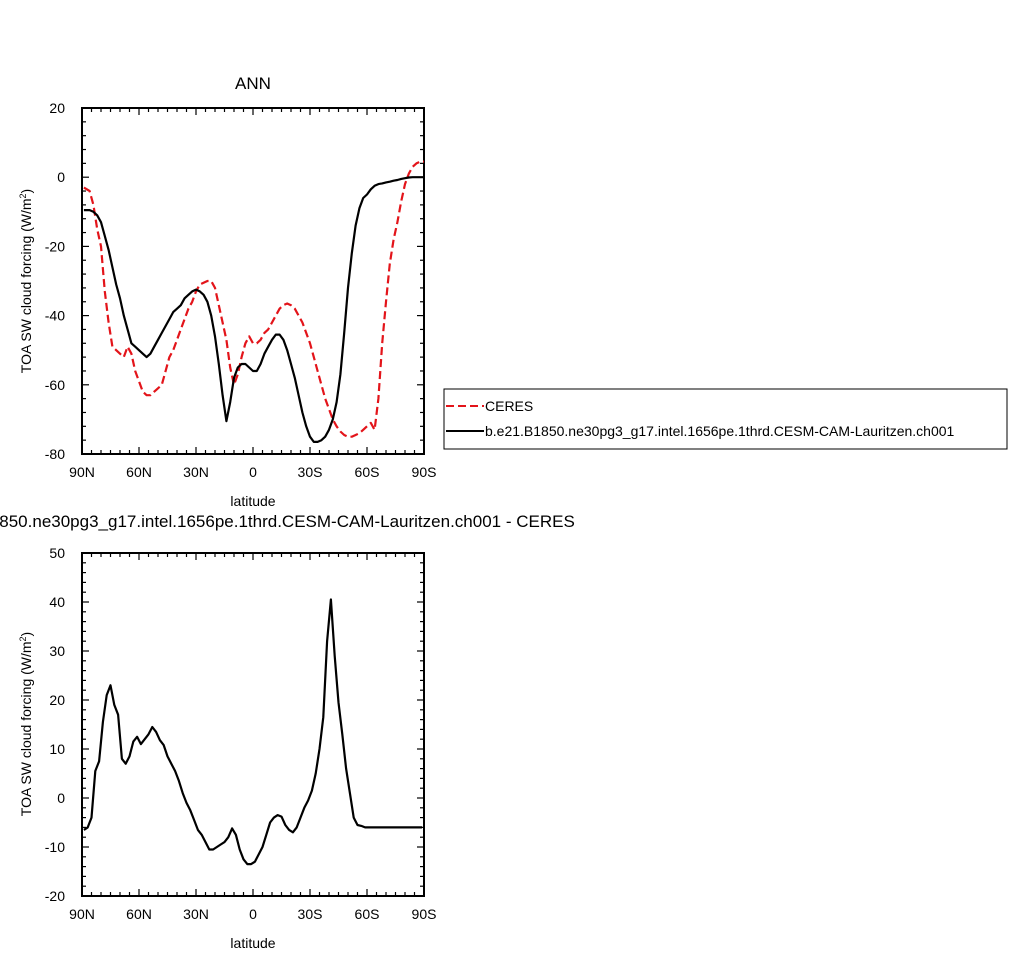  I want to click on bottom-chart-series, so click(253, 732).